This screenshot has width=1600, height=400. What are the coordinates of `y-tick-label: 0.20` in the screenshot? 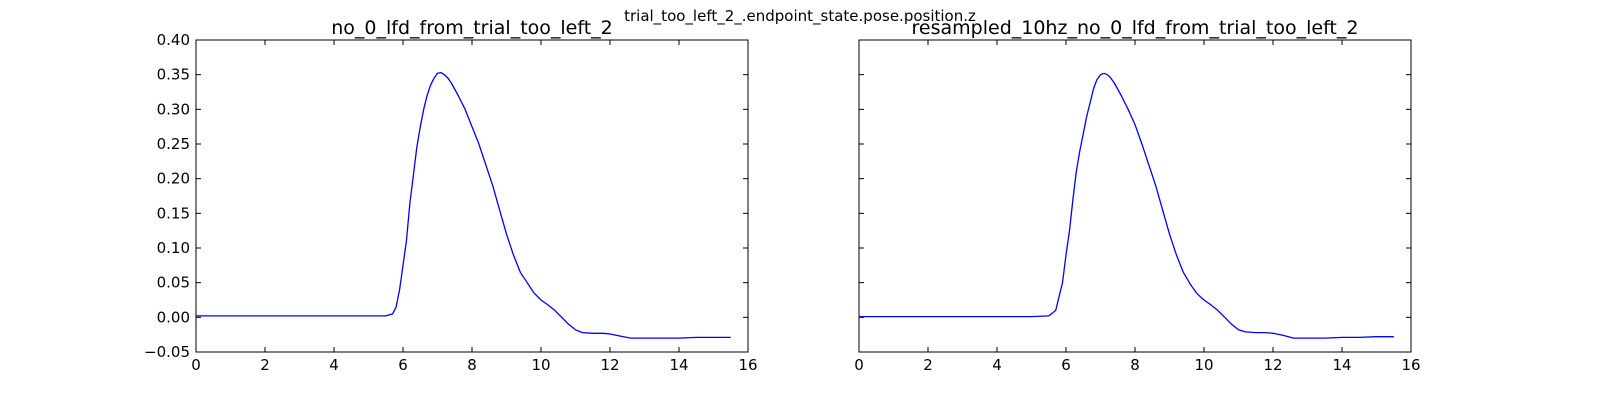 It's located at (173, 179).